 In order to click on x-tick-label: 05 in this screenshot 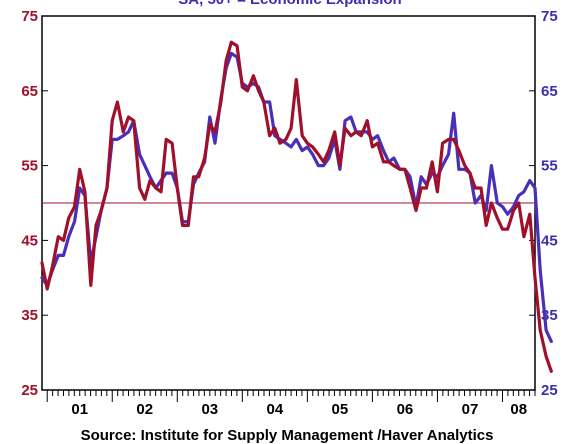, I will do `click(340, 409)`.